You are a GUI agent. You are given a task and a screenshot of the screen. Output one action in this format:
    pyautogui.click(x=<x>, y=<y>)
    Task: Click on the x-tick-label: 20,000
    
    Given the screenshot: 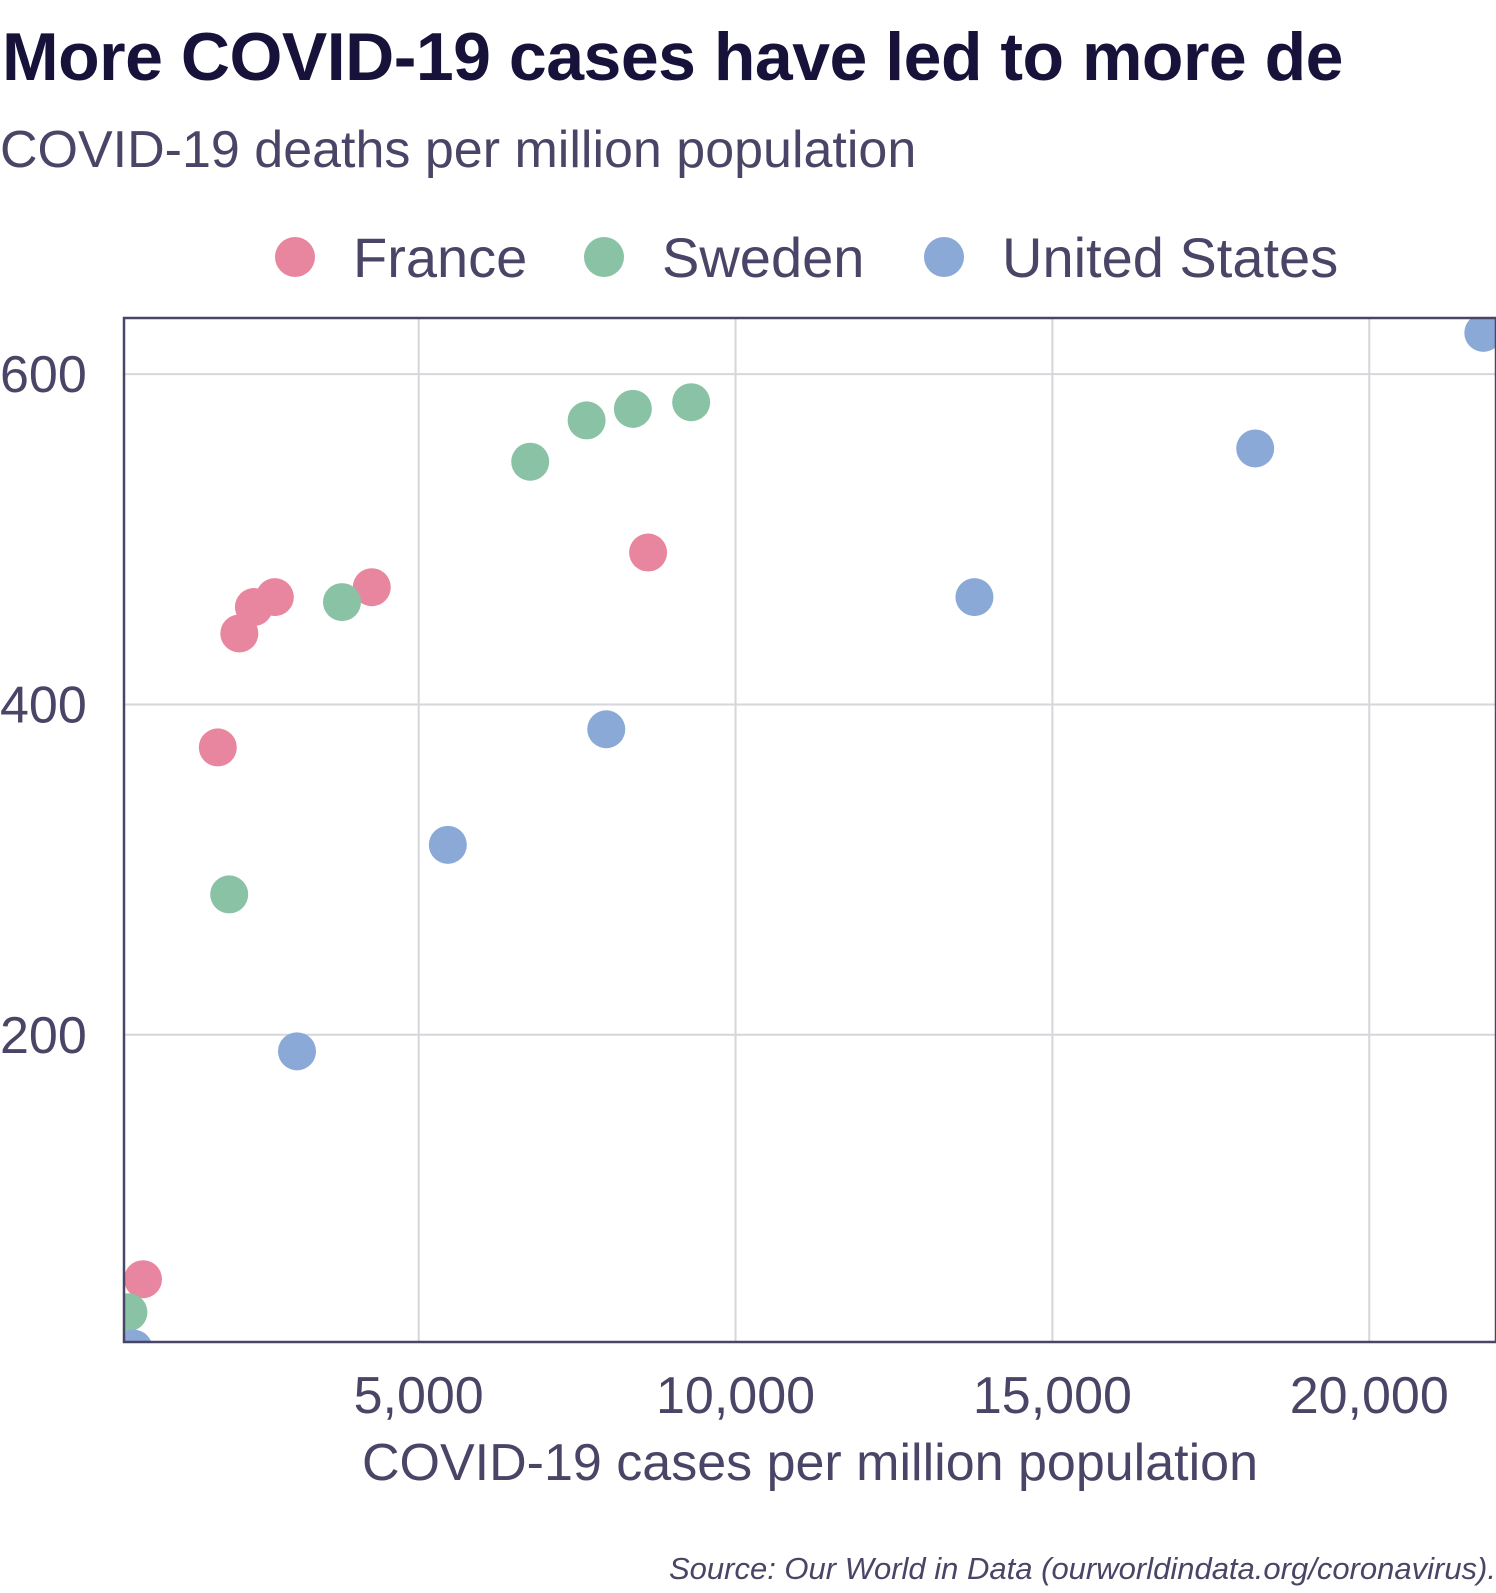 What is the action you would take?
    pyautogui.click(x=1369, y=1396)
    